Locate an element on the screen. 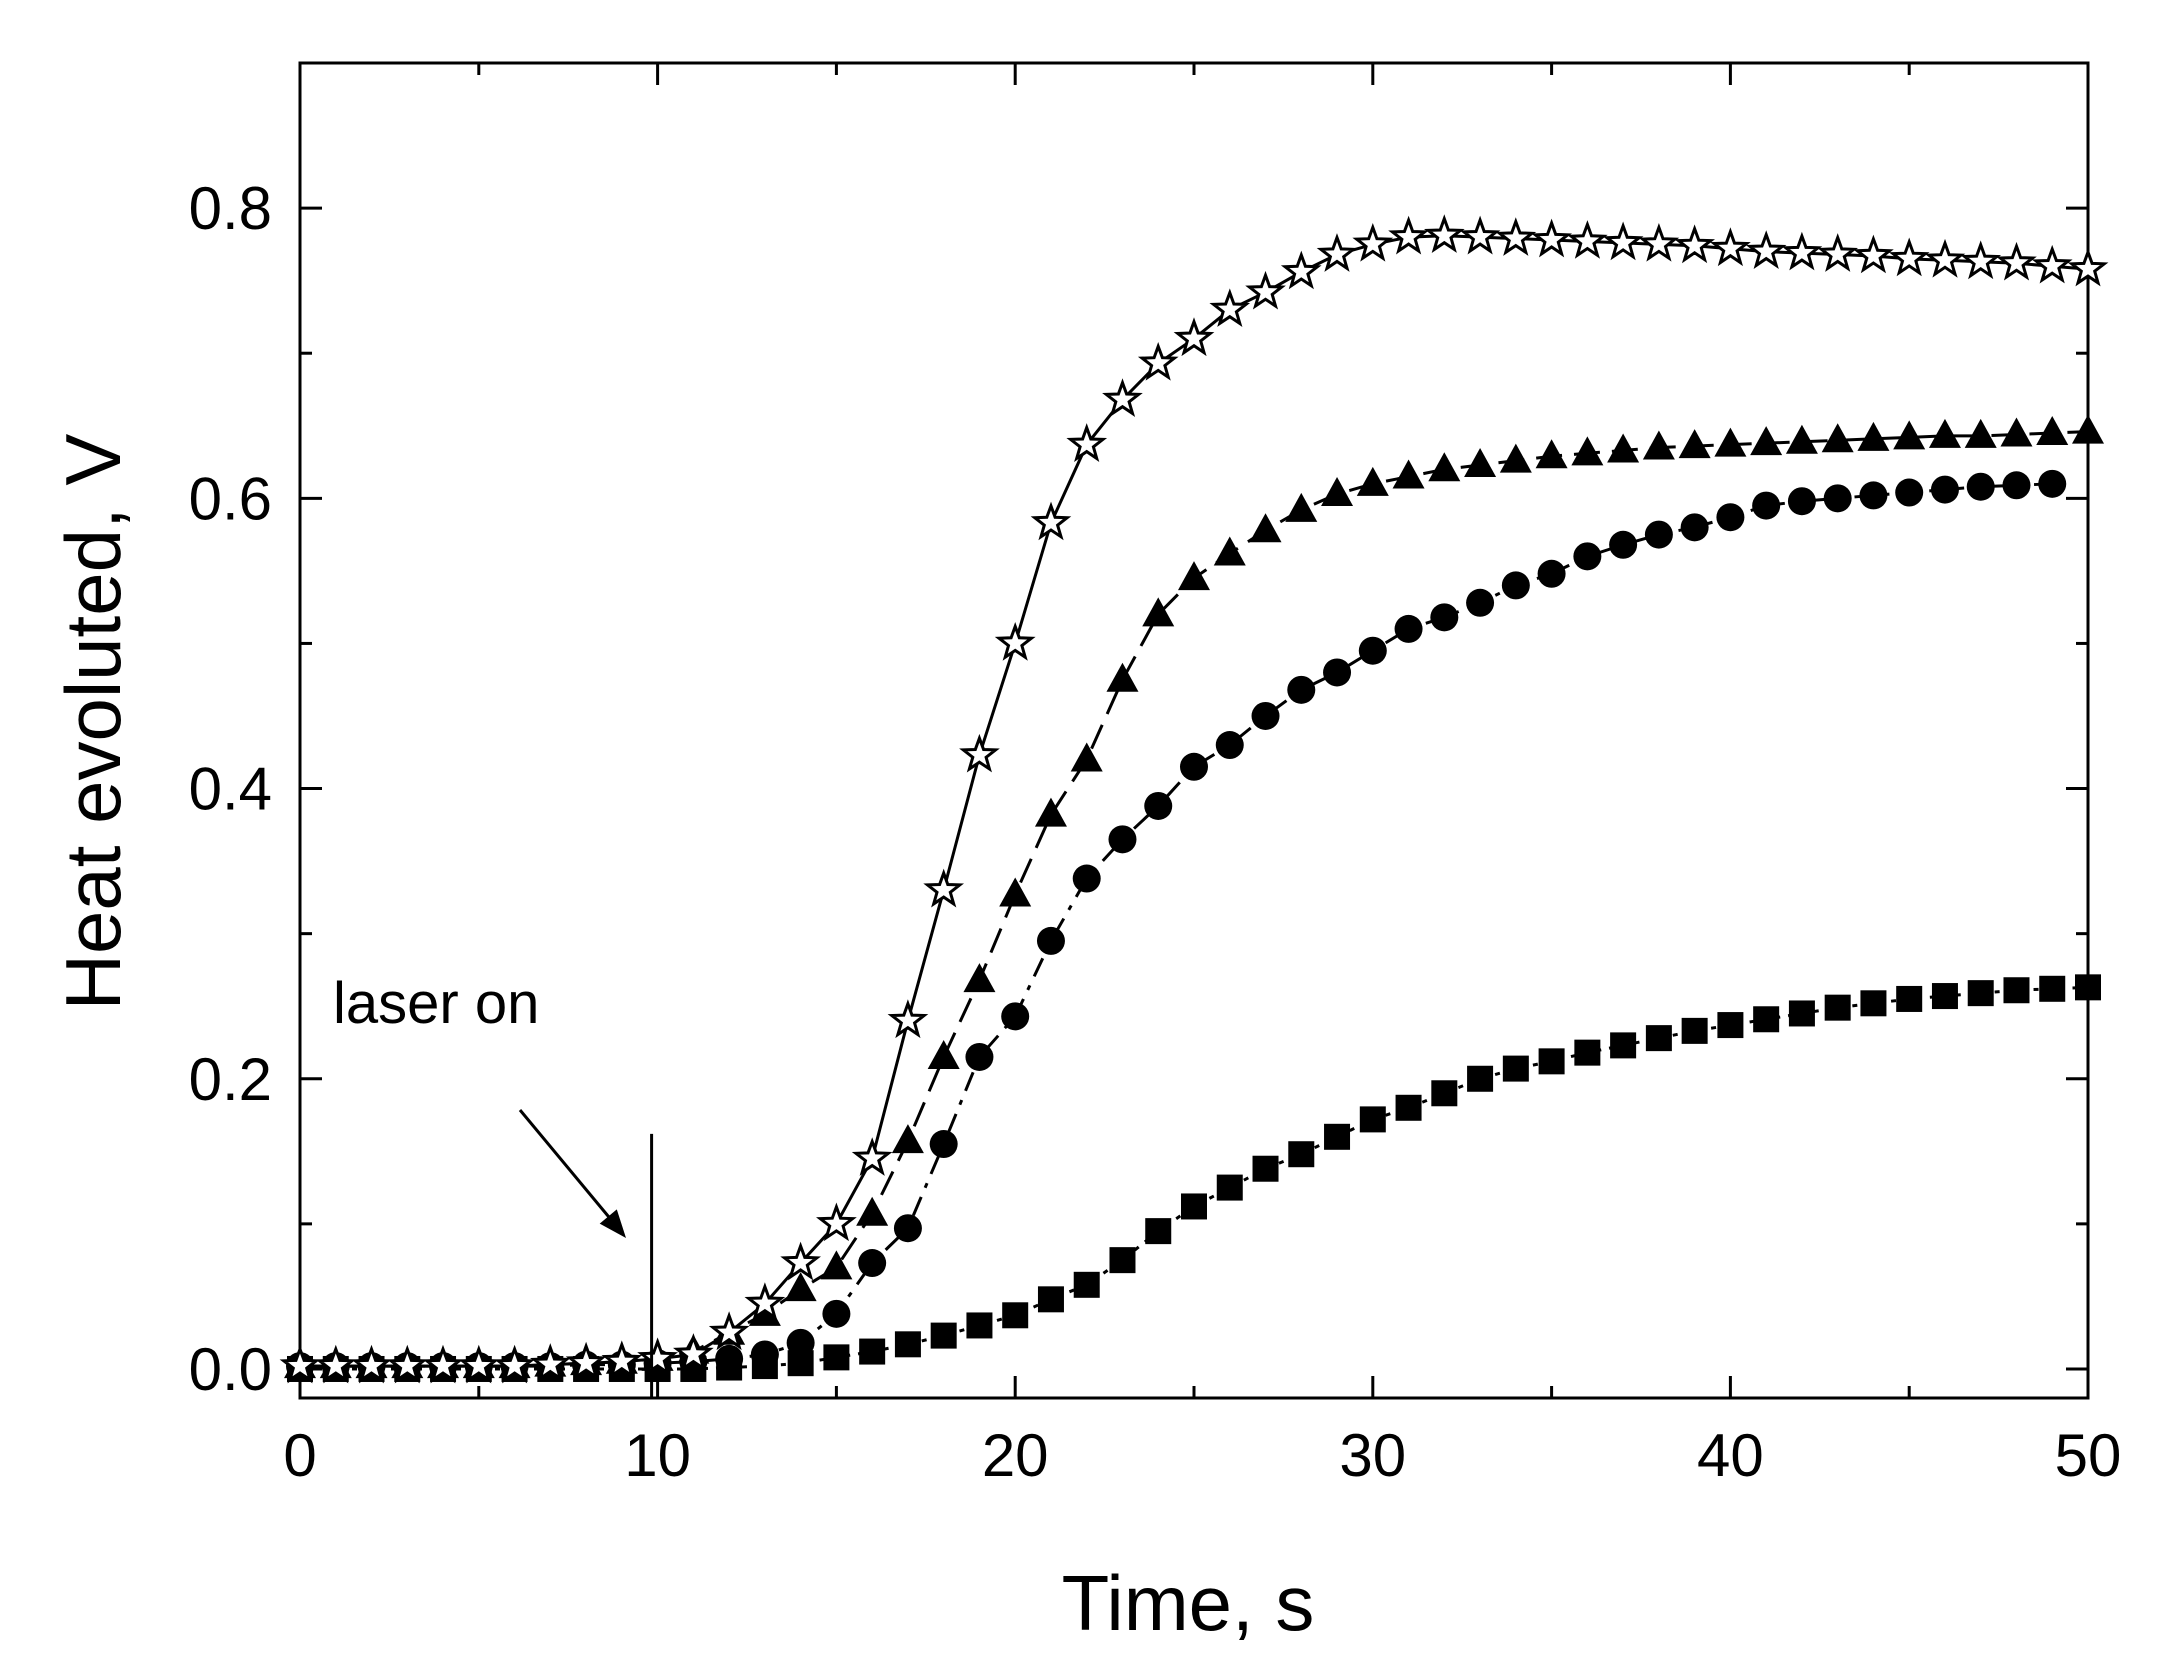  laser-on-arrow-head is located at coordinates (612, 1223).